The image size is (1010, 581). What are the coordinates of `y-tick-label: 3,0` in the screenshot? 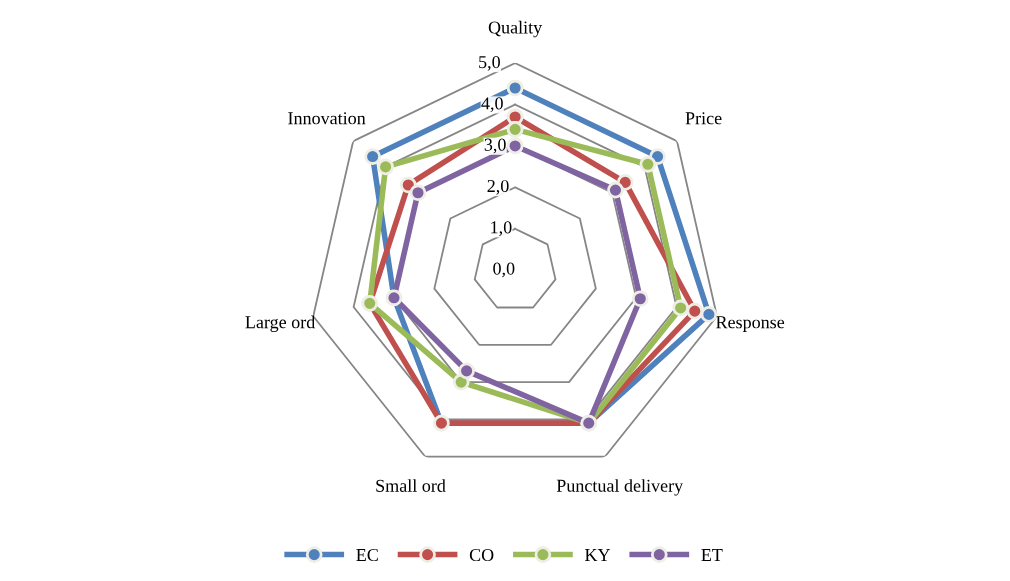 It's located at (495, 146).